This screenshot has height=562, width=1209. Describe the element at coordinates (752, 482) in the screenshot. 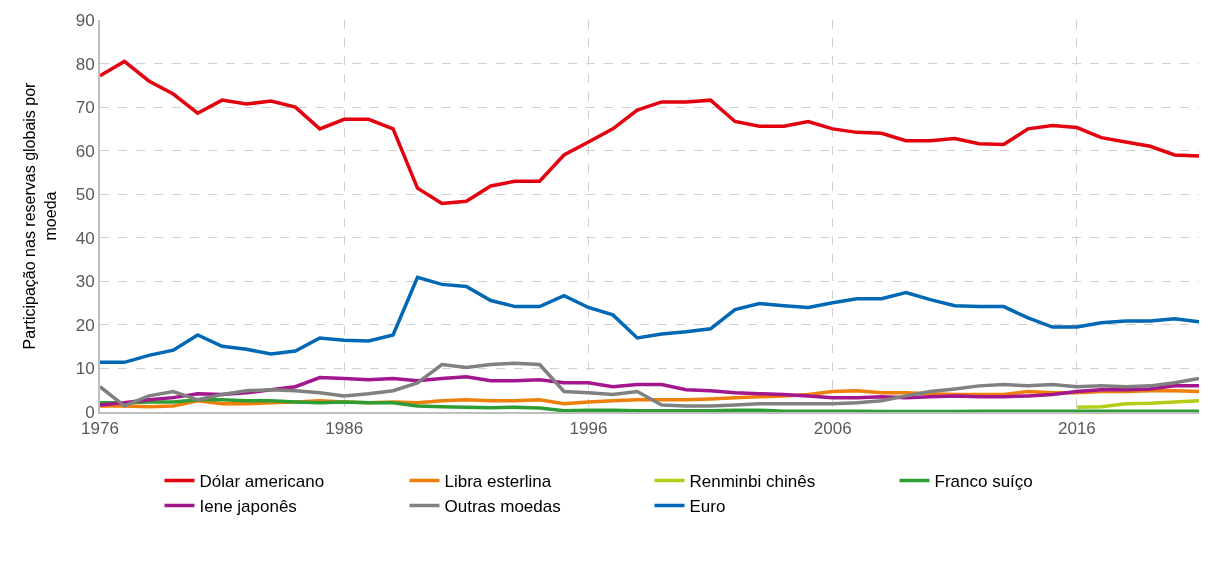

I see `legend-label: Renminbi chinês` at that location.